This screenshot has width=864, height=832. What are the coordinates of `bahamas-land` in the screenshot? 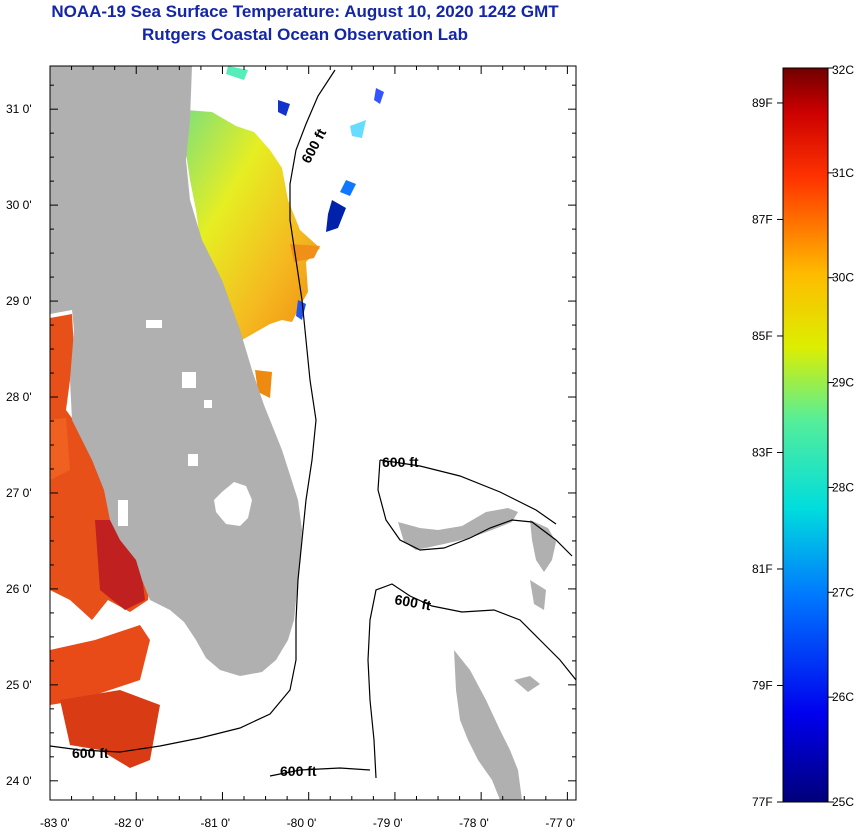 It's located at (477, 654).